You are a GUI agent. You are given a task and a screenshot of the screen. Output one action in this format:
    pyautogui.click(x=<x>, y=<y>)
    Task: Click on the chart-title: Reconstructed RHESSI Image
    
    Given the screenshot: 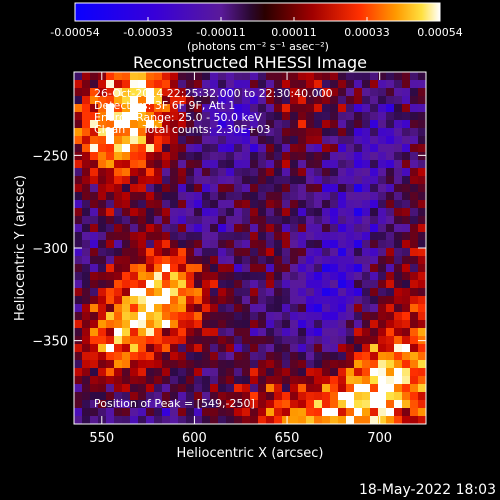 What is the action you would take?
    pyautogui.click(x=250, y=62)
    